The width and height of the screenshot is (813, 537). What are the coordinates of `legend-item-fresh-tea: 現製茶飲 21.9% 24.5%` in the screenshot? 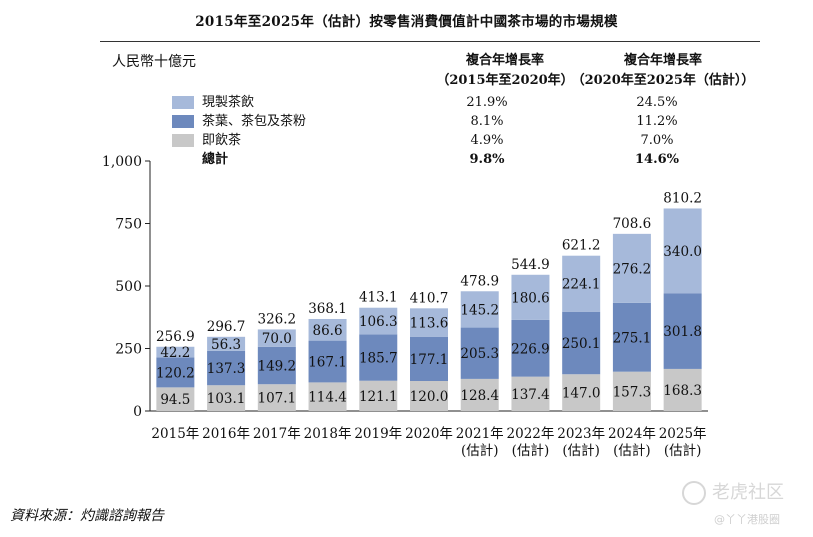 It's located at (452, 102).